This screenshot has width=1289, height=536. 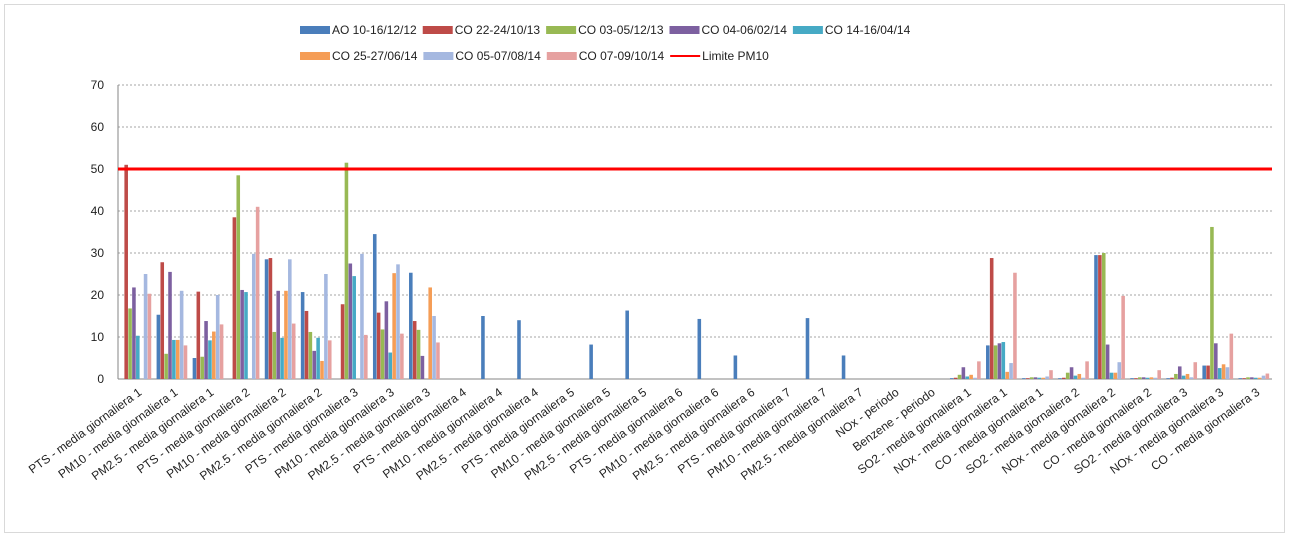 What do you see at coordinates (622, 56) in the screenshot?
I see `legend-label: CO 07-09/10/14` at bounding box center [622, 56].